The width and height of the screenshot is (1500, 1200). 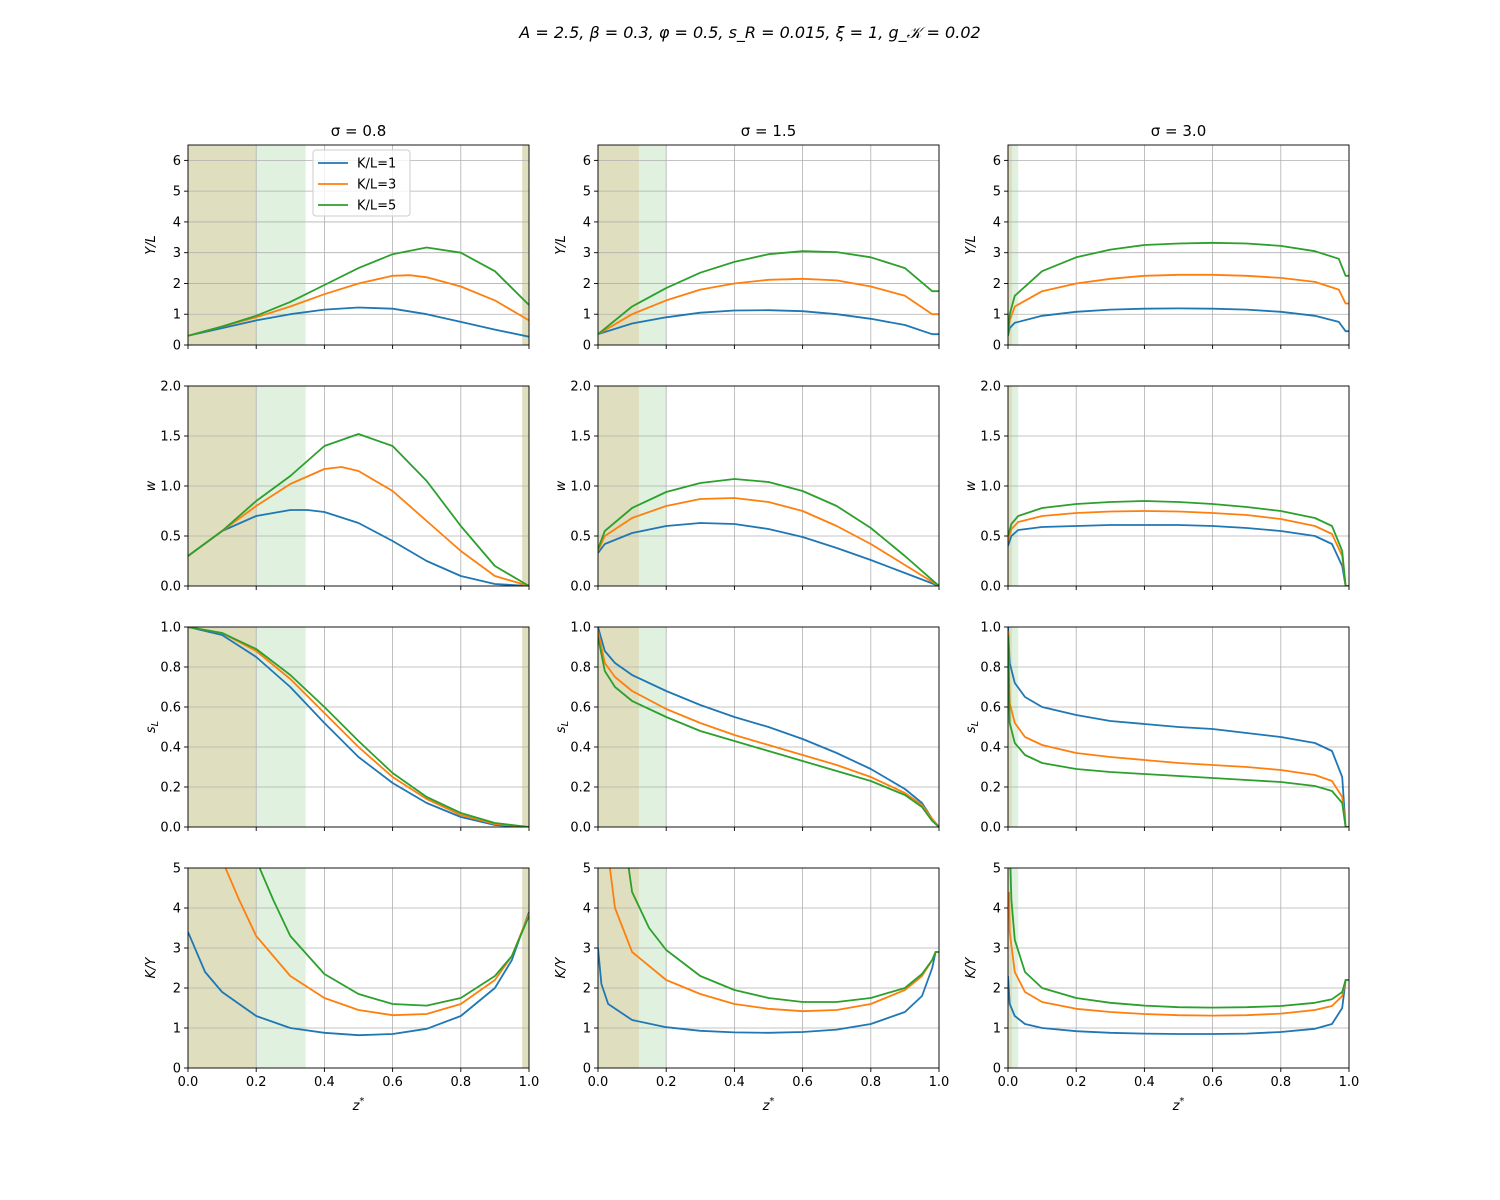 I want to click on y-tick-label: 0.2, so click(x=990, y=788).